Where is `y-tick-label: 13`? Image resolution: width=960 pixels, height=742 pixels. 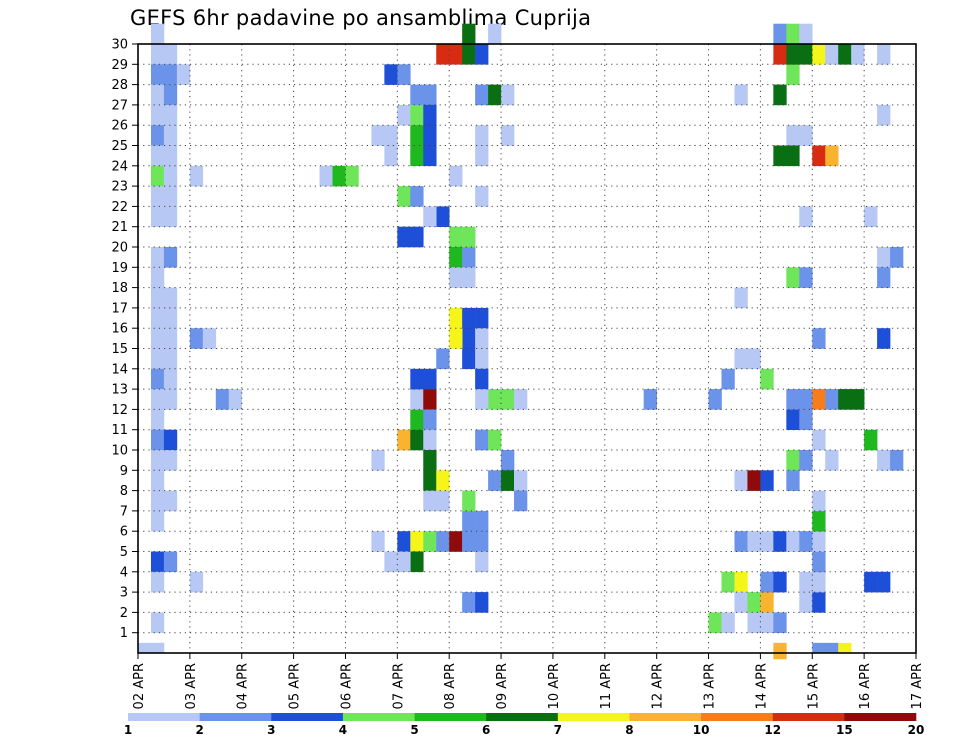 y-tick-label: 13 is located at coordinates (119, 390).